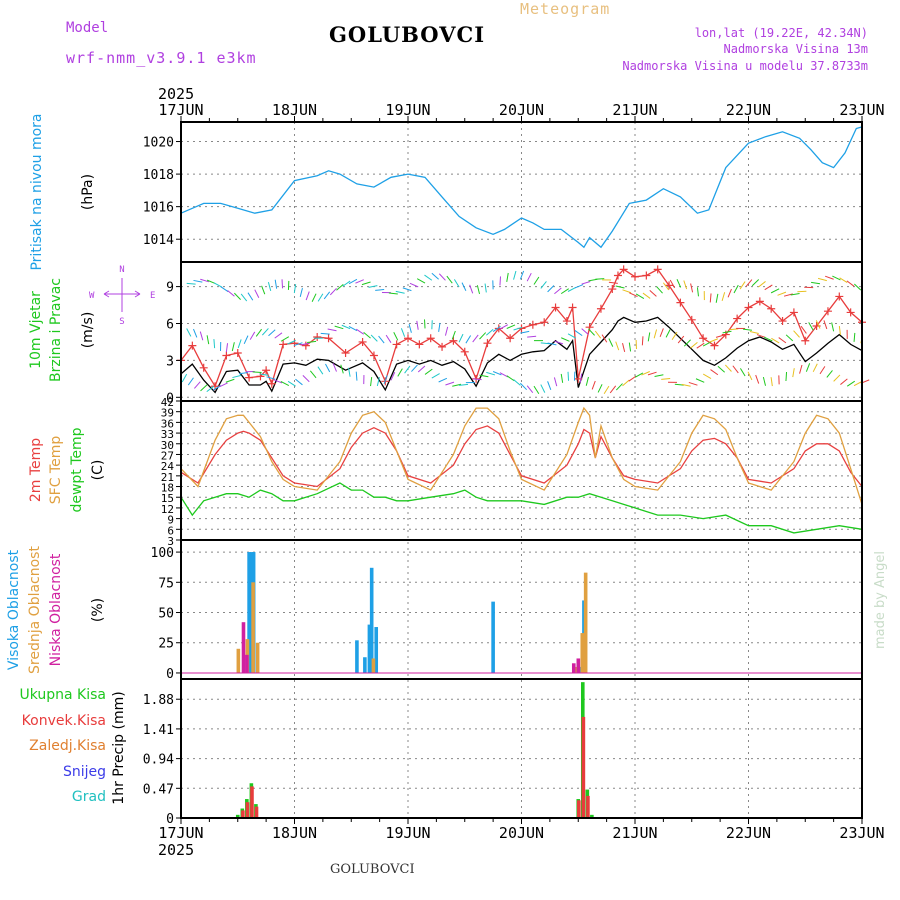 This screenshot has width=900, height=900. I want to click on year-label-bottom: 2025, so click(176, 850).